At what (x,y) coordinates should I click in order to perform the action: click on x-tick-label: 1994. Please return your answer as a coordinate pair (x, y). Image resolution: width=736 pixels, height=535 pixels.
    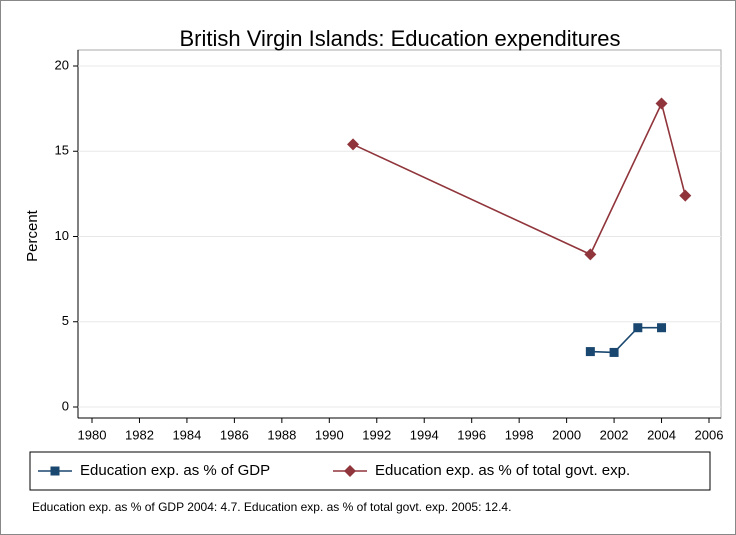
    Looking at the image, I should click on (424, 434).